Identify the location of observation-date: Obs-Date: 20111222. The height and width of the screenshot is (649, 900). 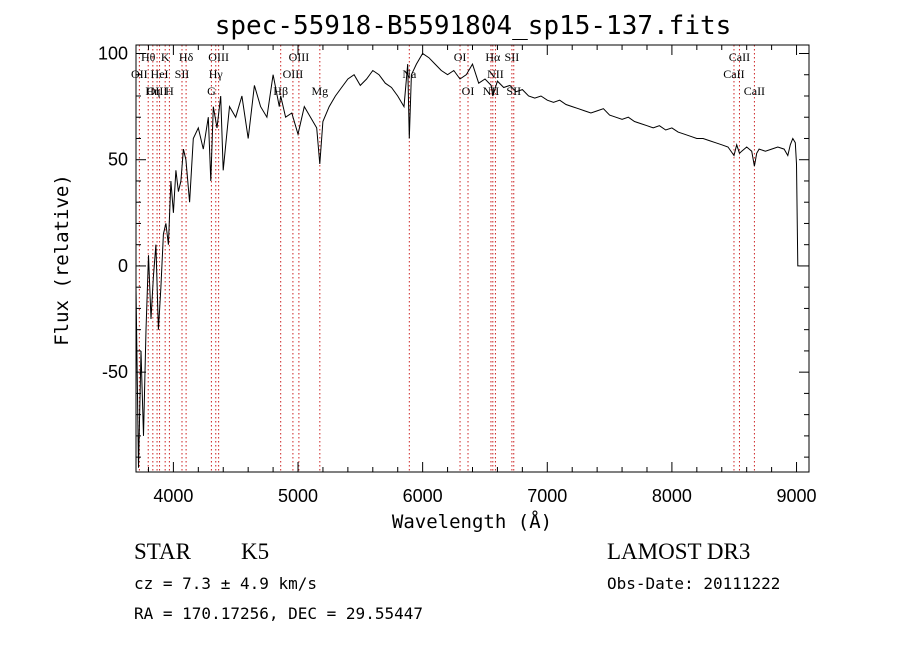
(693, 583).